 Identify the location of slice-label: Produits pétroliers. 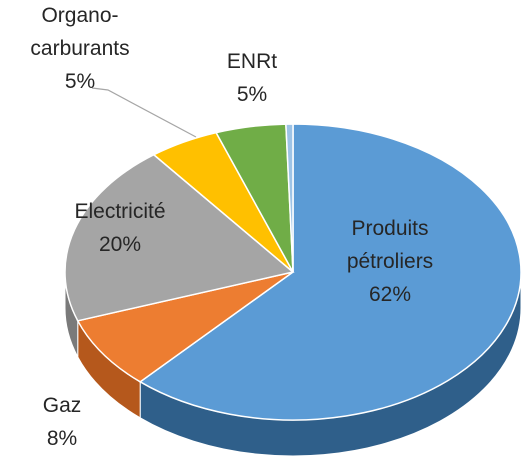
(390, 245).